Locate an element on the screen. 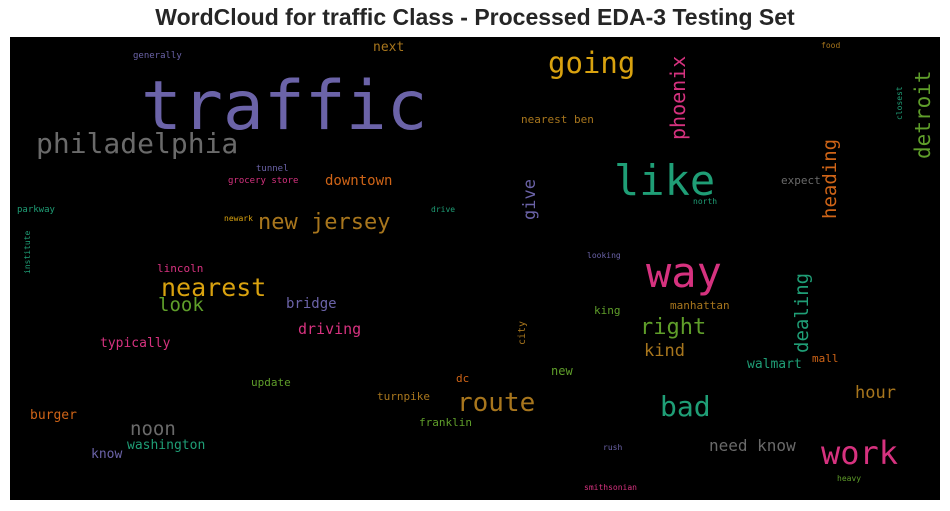 The height and width of the screenshot is (511, 950). word-food: food is located at coordinates (831, 45).